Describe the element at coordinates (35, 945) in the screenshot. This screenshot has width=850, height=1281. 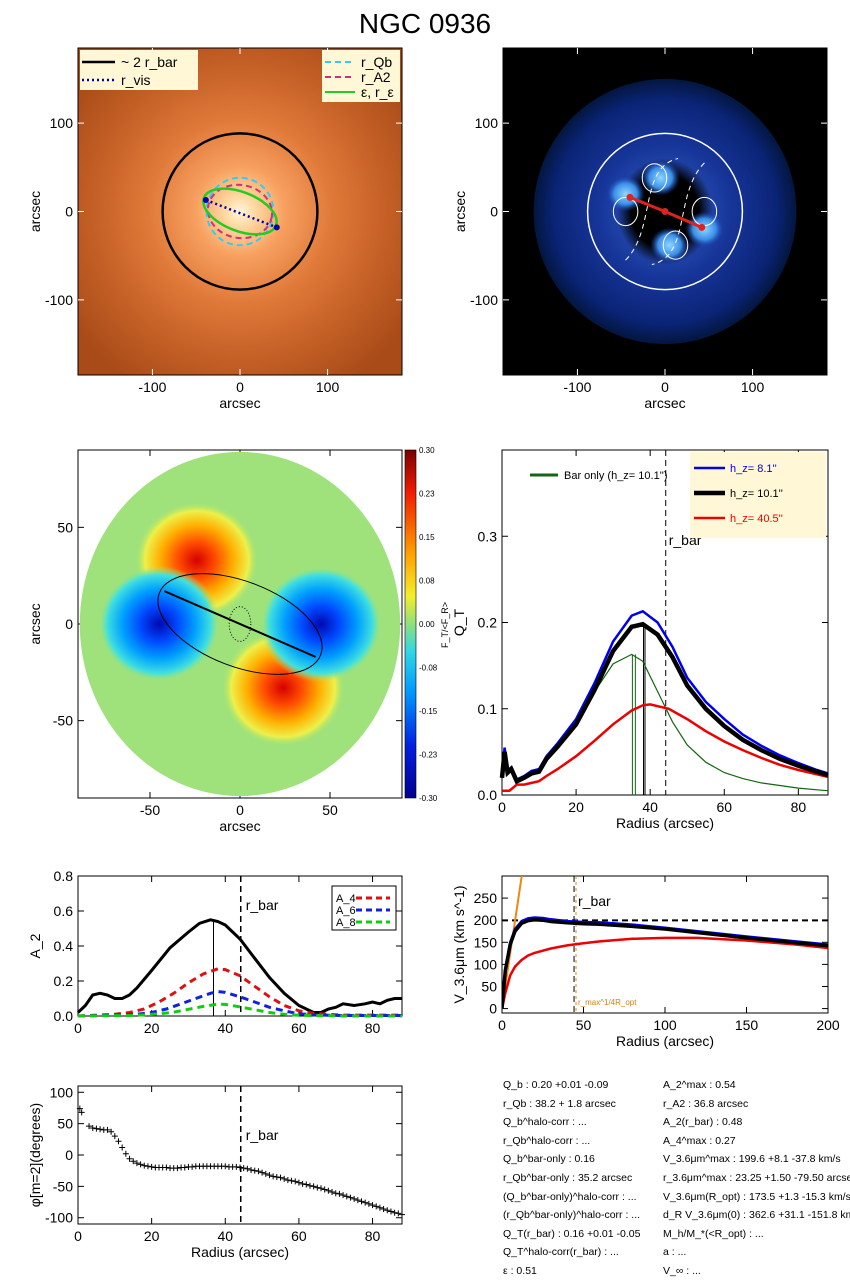
I see `y-axis-title: A_2` at that location.